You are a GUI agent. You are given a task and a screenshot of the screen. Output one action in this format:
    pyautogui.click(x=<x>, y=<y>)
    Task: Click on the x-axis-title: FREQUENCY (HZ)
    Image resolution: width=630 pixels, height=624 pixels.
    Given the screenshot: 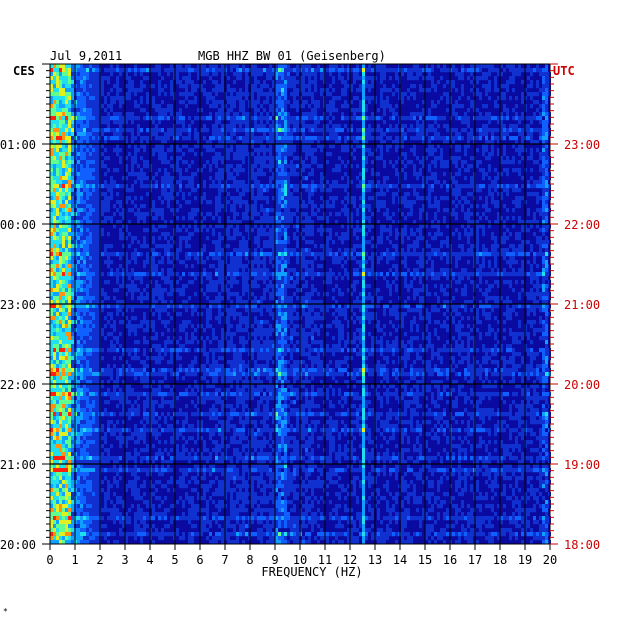 What is the action you would take?
    pyautogui.click(x=311, y=572)
    